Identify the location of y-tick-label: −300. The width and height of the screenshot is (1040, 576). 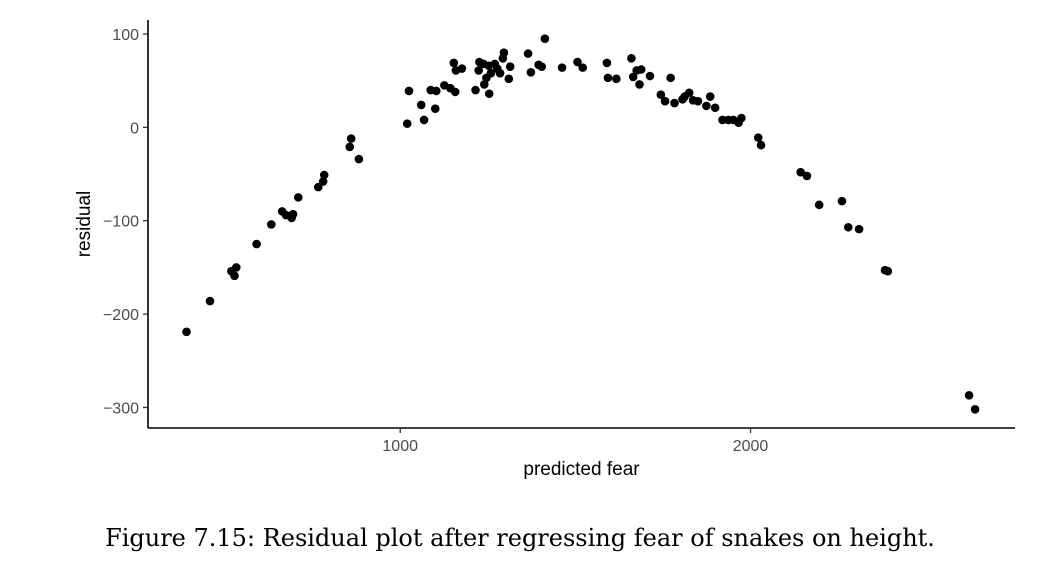
(121, 408).